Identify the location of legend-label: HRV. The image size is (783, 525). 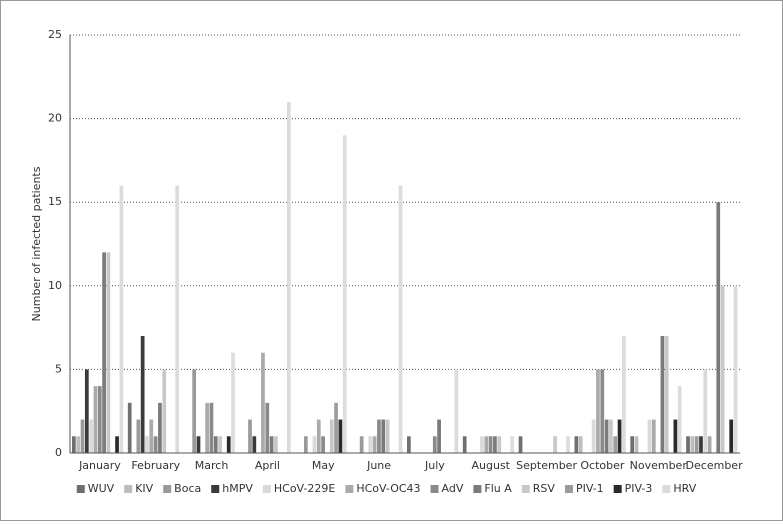
(684, 488).